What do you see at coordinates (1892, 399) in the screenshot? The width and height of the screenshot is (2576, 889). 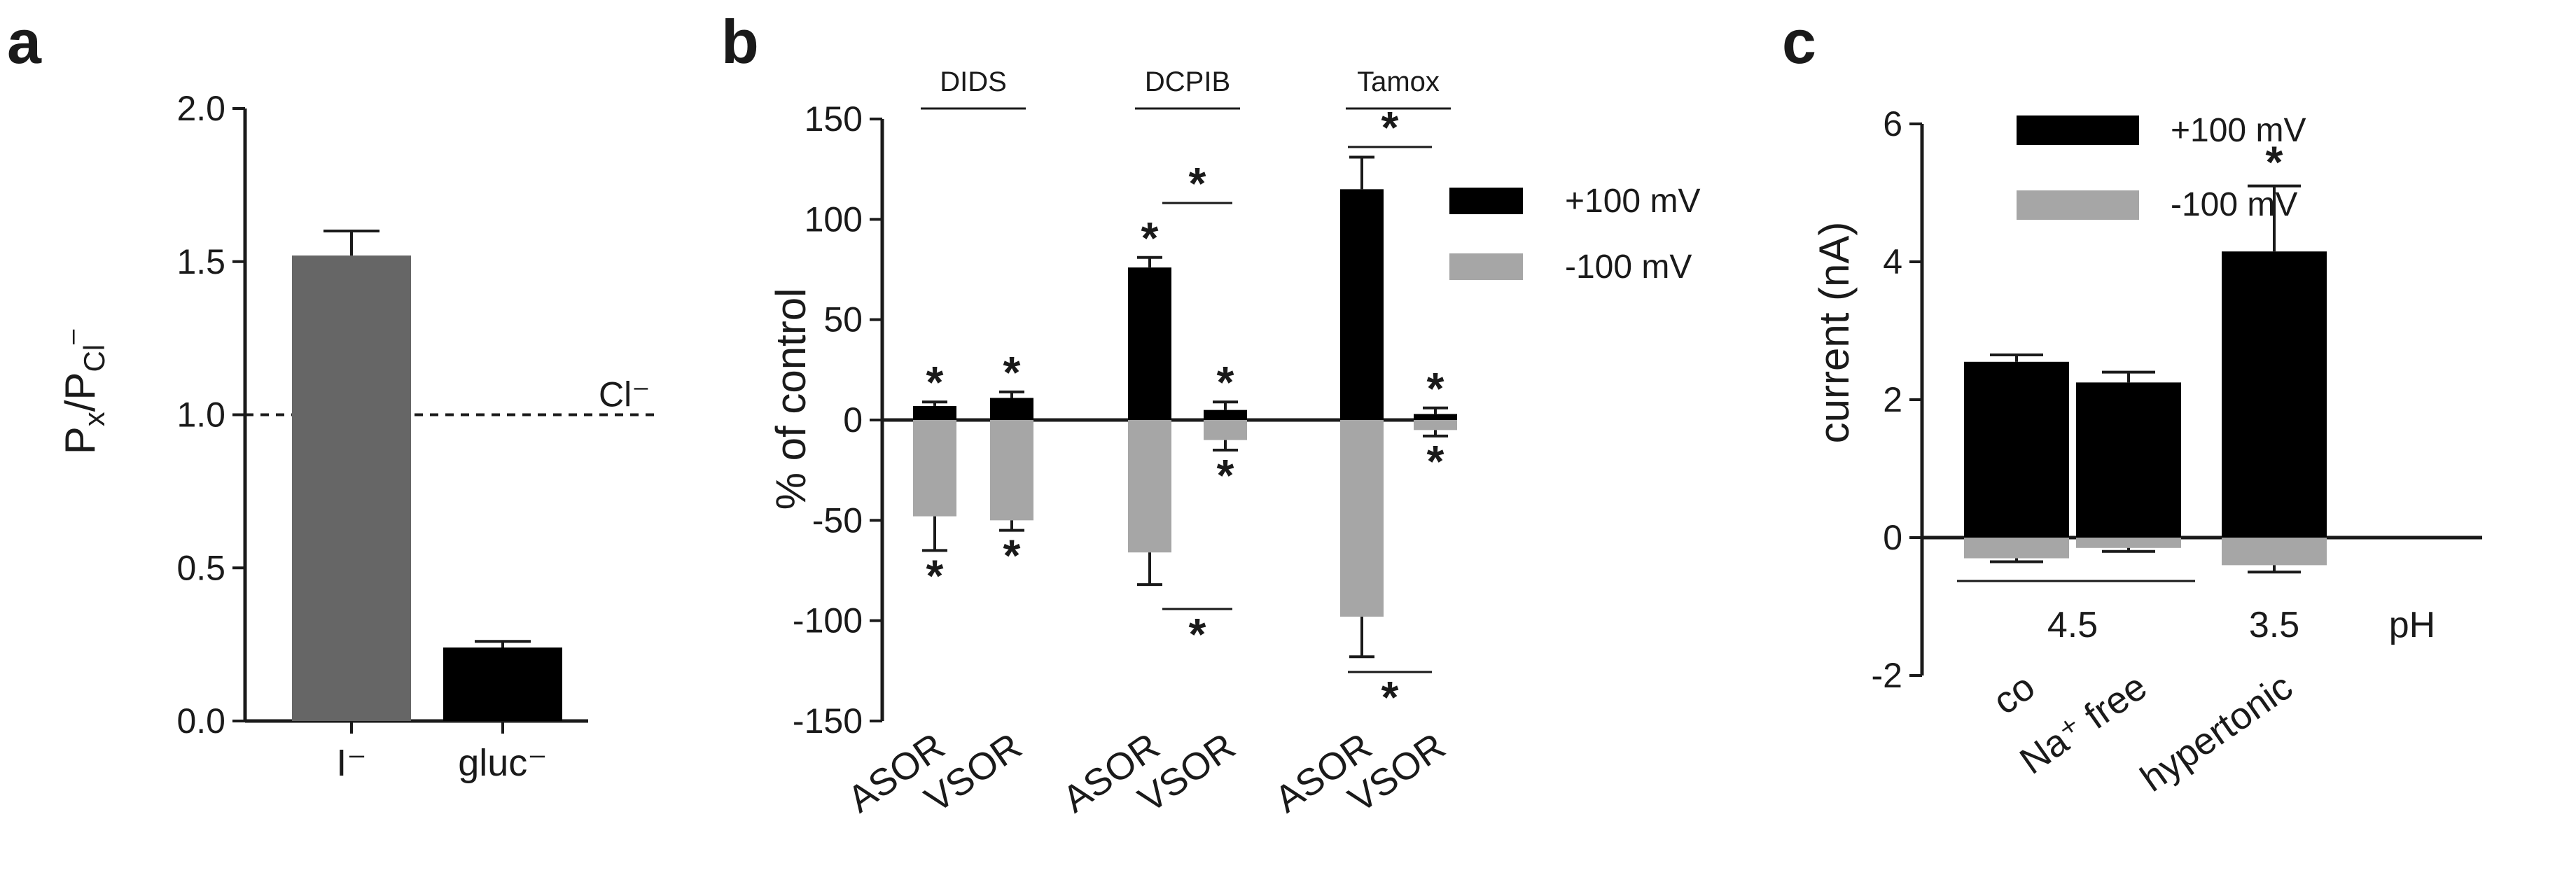 I see `c-y-tick-label: 2` at bounding box center [1892, 399].